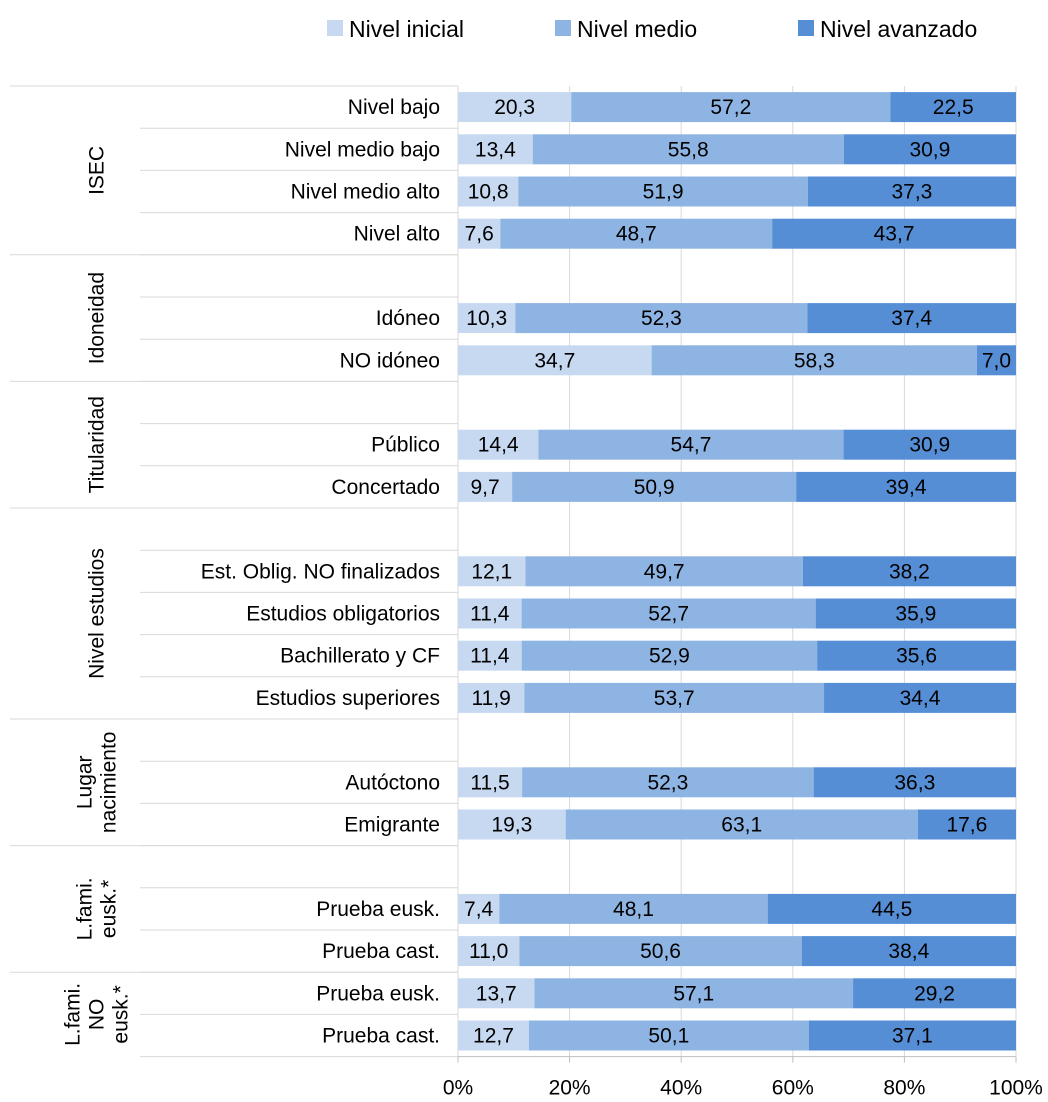 The height and width of the screenshot is (1102, 1048). I want to click on data-label: 10,8, so click(488, 192).